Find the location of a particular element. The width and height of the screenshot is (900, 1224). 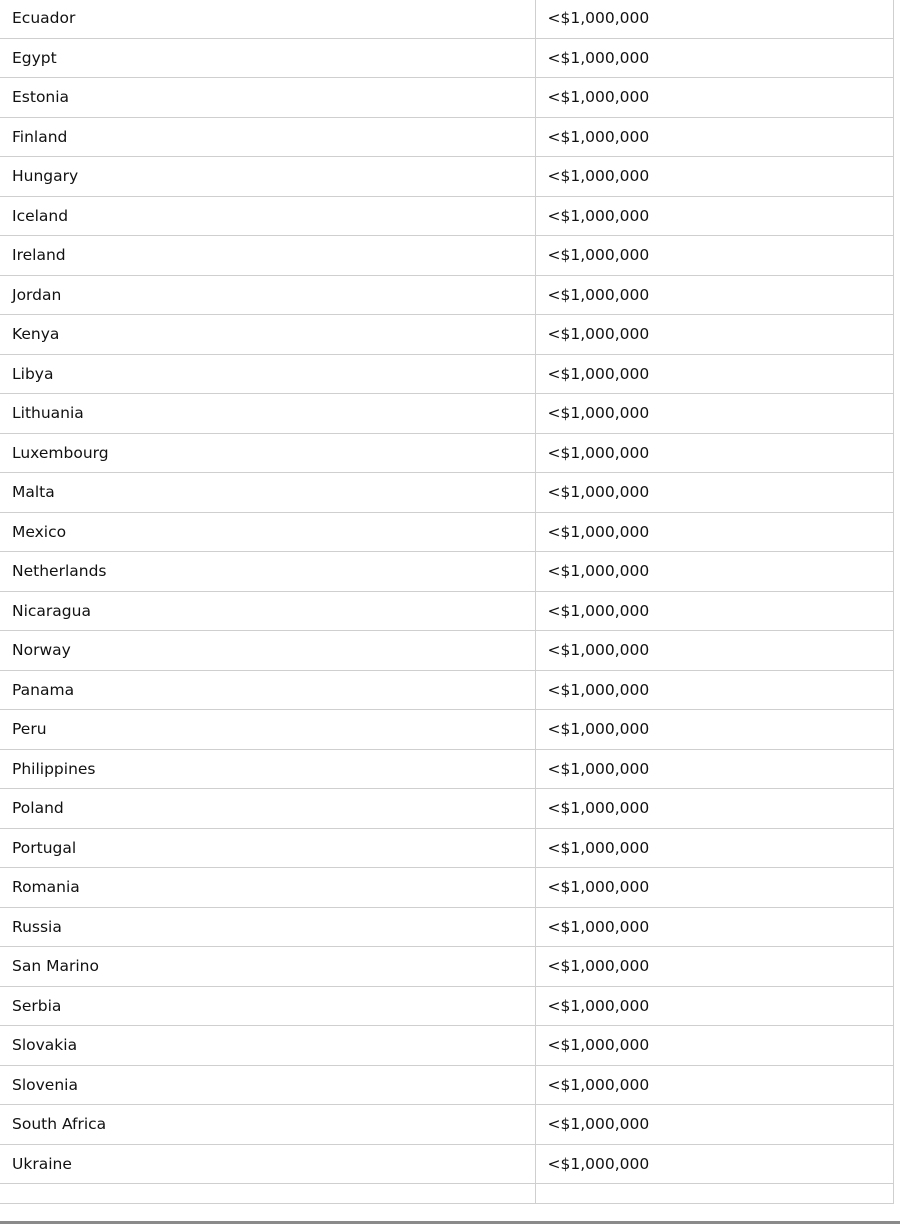

table-row: Estonia <$1,000,000 is located at coordinates (447, 97).